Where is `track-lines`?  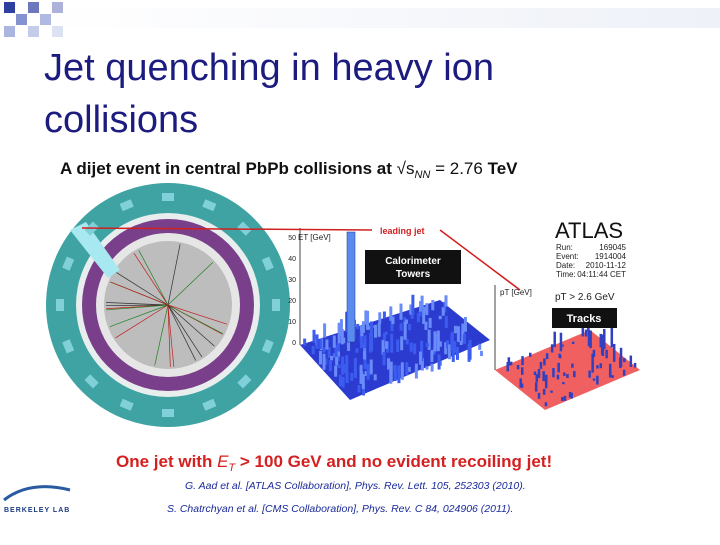 track-lines is located at coordinates (166, 305).